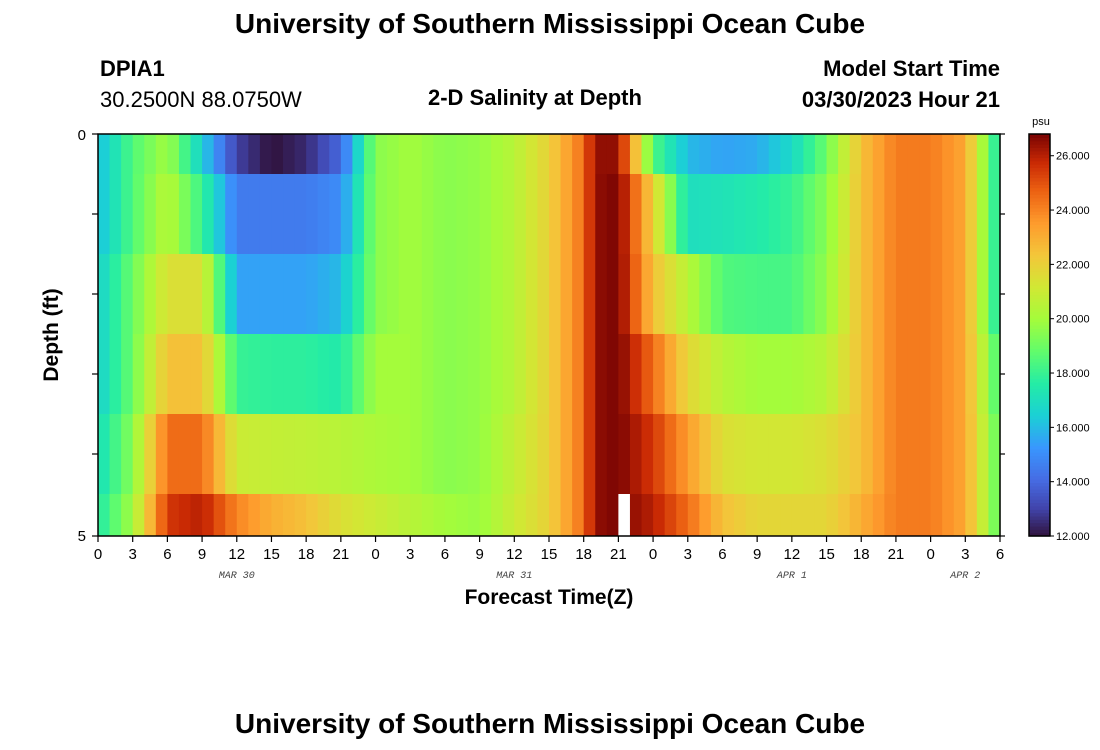  I want to click on x-tick-label: 18, so click(861, 554).